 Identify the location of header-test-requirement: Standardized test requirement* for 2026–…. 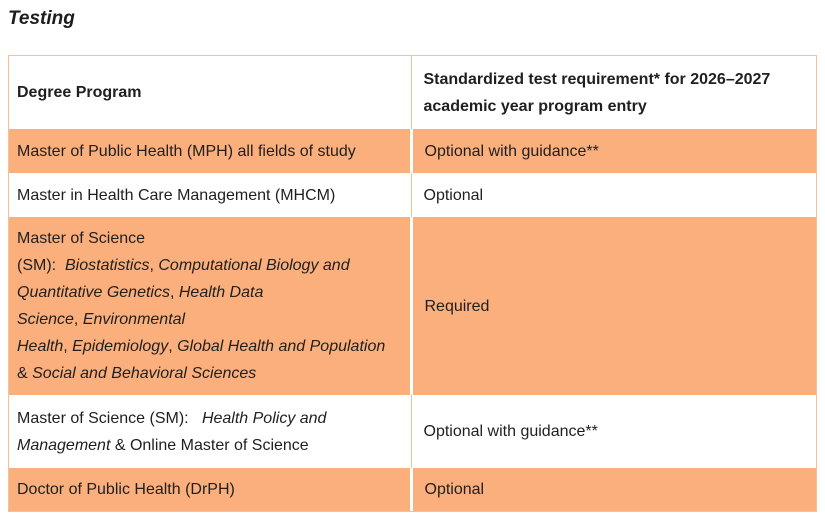
(613, 92).